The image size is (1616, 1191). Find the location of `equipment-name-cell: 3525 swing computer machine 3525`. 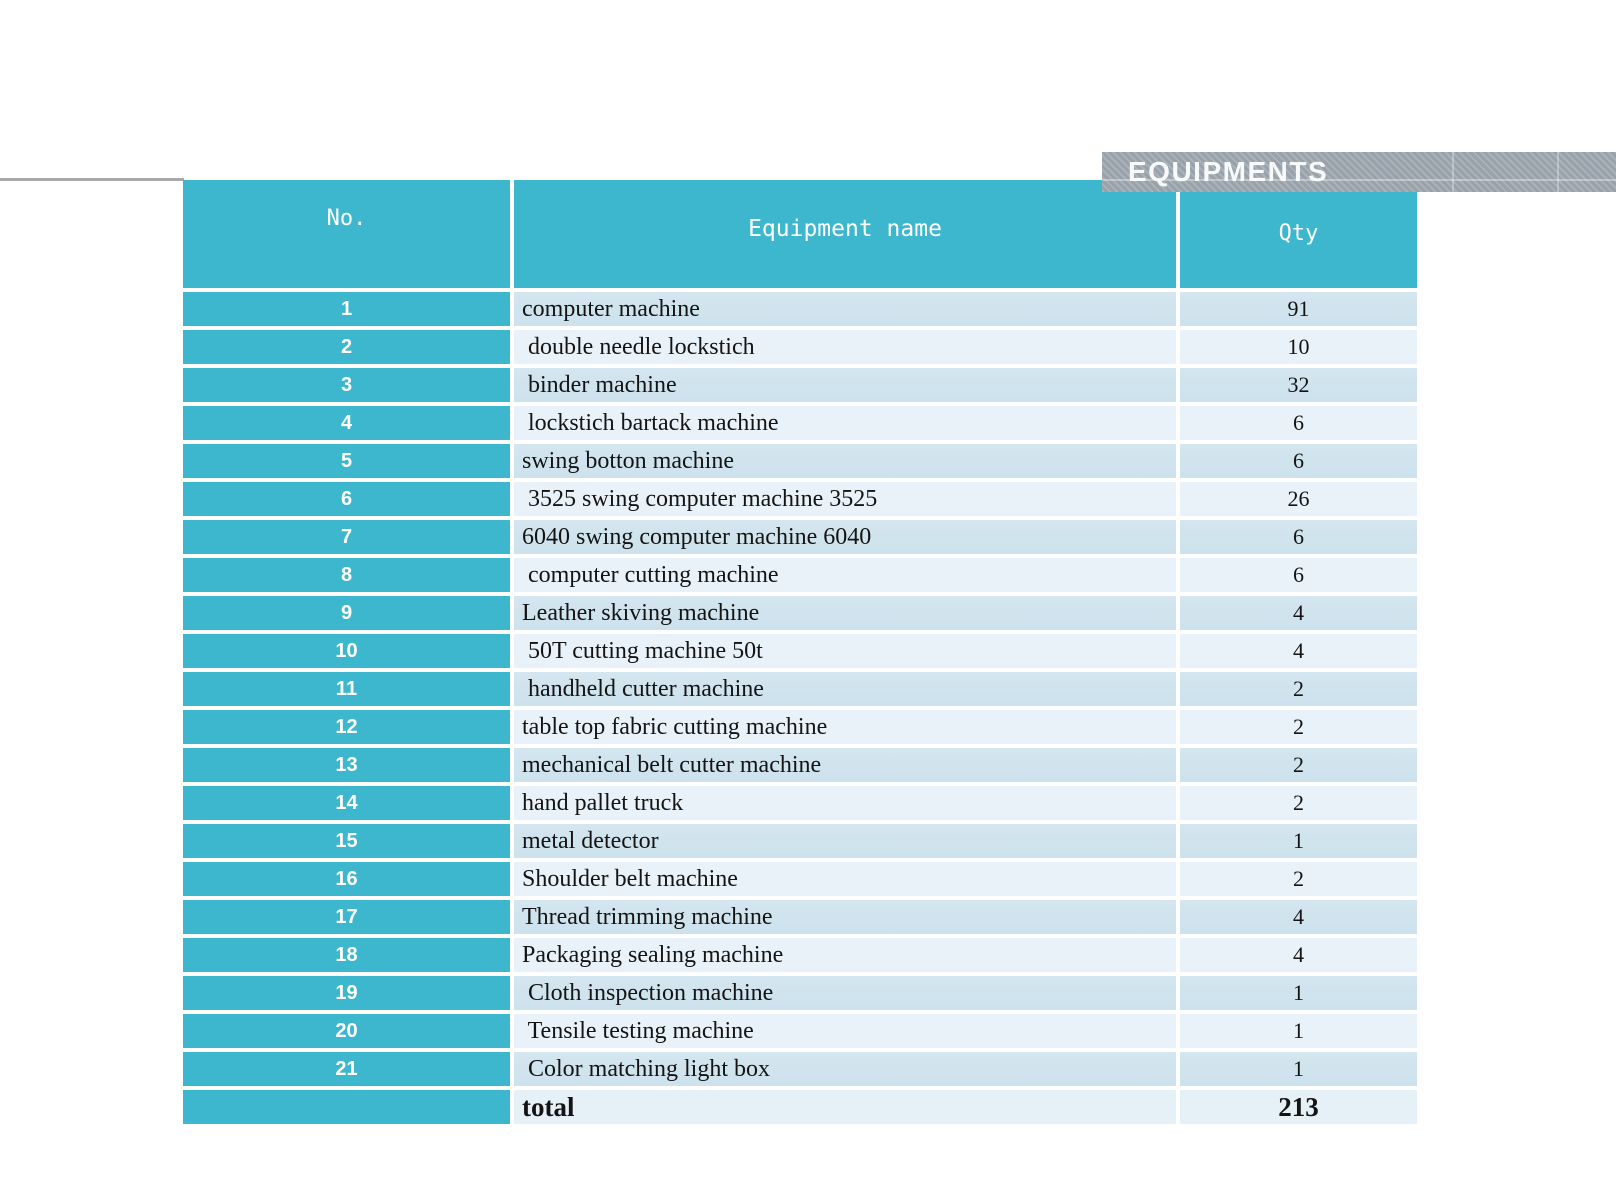

equipment-name-cell: 3525 swing computer machine 3525 is located at coordinates (845, 499).